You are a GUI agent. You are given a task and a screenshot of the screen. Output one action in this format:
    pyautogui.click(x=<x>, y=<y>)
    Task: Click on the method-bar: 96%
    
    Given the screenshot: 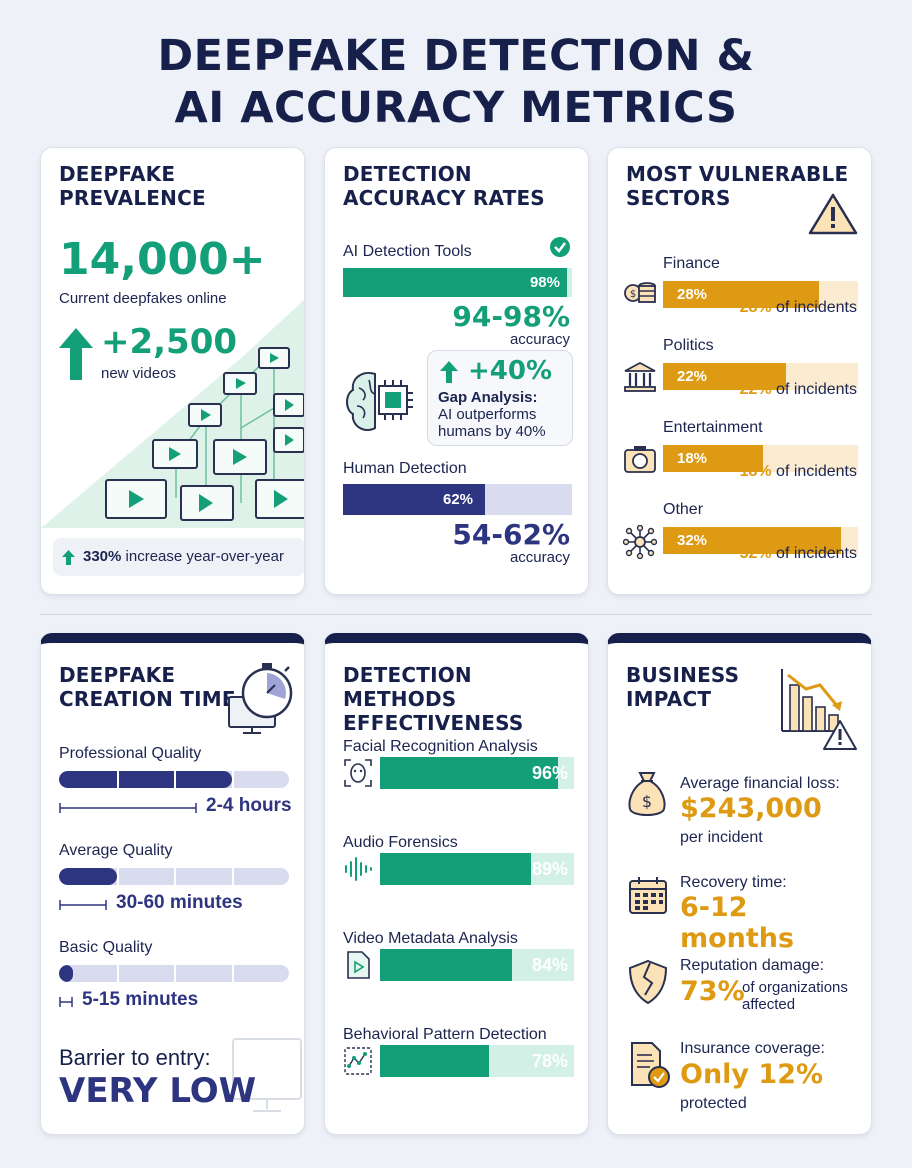 What is the action you would take?
    pyautogui.click(x=477, y=773)
    